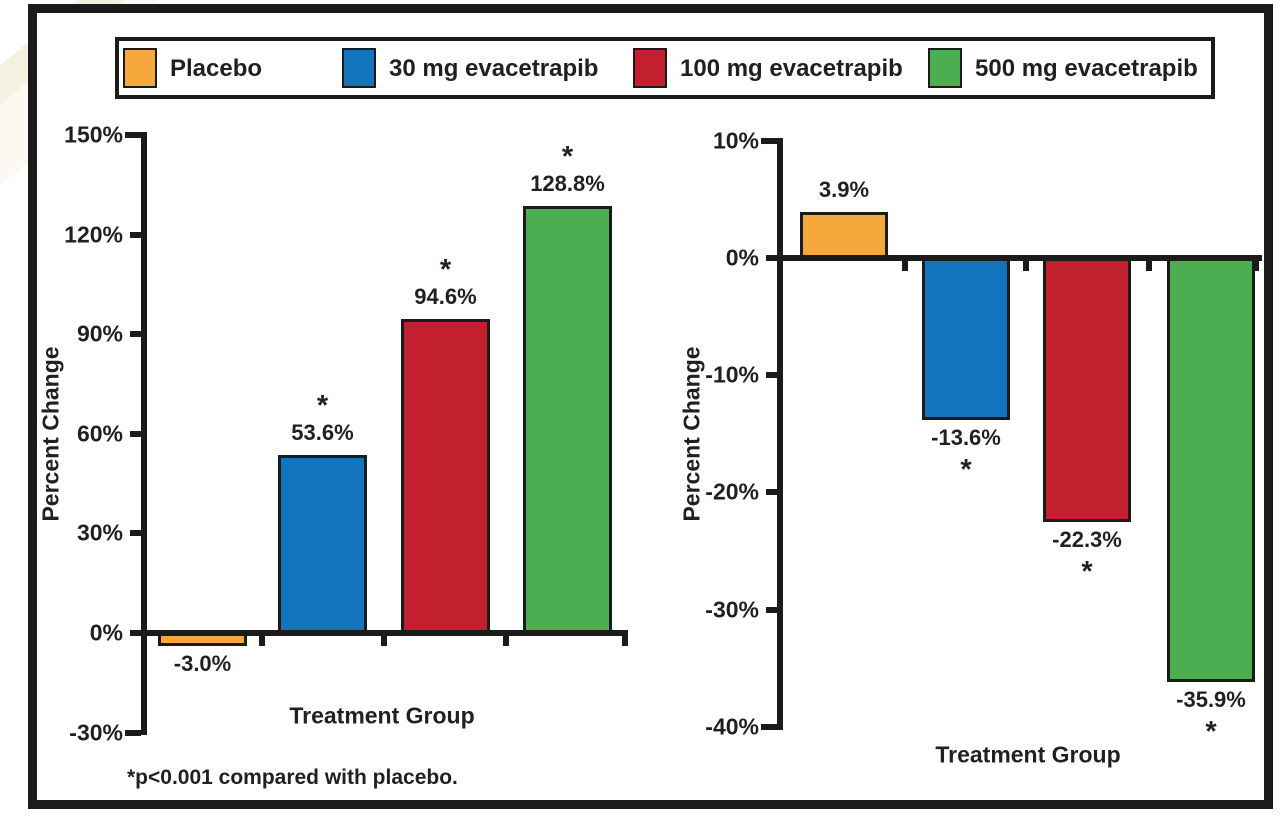  I want to click on legend-item-500mg: 500 mg evacetrapib, so click(1063, 68).